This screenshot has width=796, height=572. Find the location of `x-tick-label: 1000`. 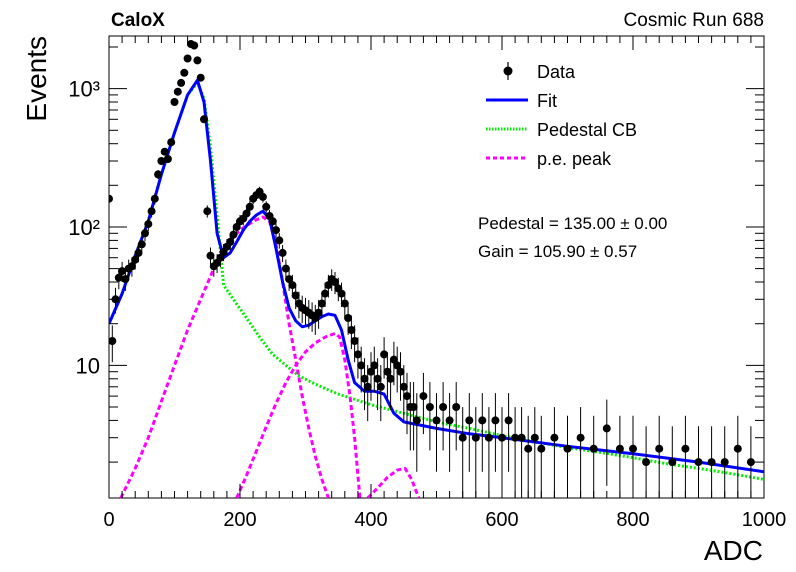

x-tick-label: 1000 is located at coordinates (764, 520).